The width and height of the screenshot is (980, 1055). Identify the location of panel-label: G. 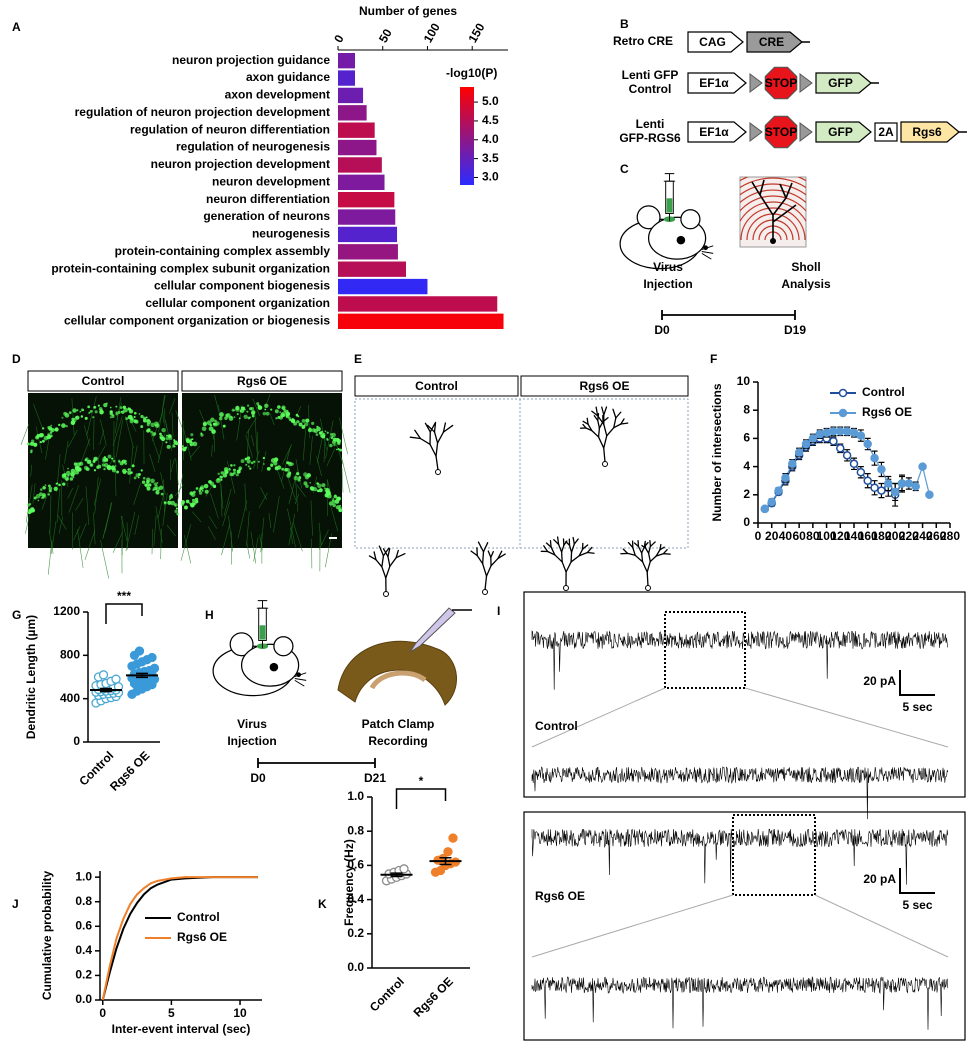
(16, 615).